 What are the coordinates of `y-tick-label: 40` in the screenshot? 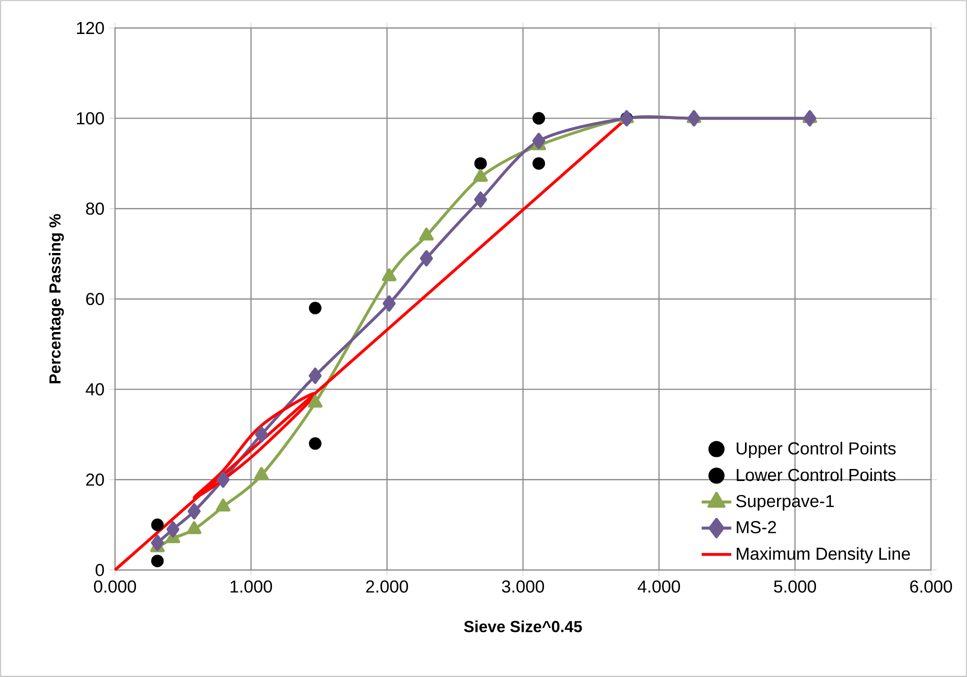 It's located at (95, 389).